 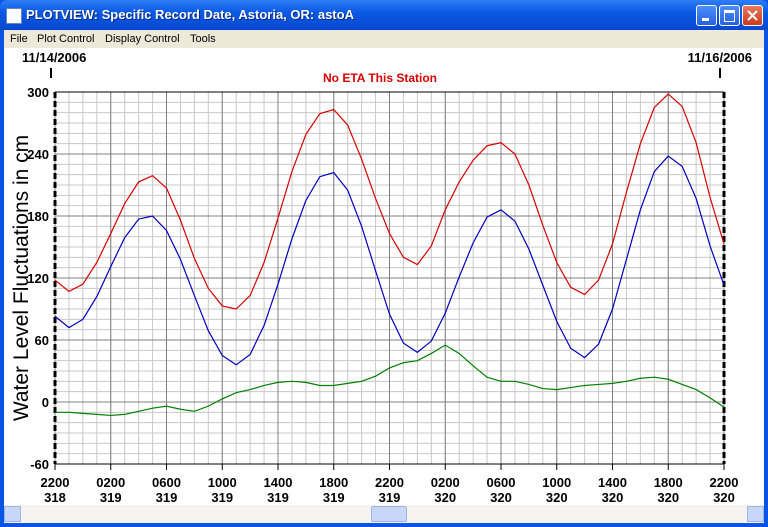 I want to click on y-tick-label: 60, so click(x=42, y=340).